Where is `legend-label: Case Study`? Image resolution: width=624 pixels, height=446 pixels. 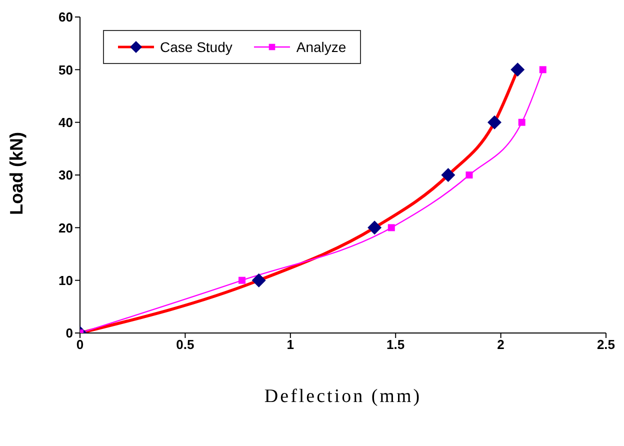 legend-label: Case Study is located at coordinates (196, 47).